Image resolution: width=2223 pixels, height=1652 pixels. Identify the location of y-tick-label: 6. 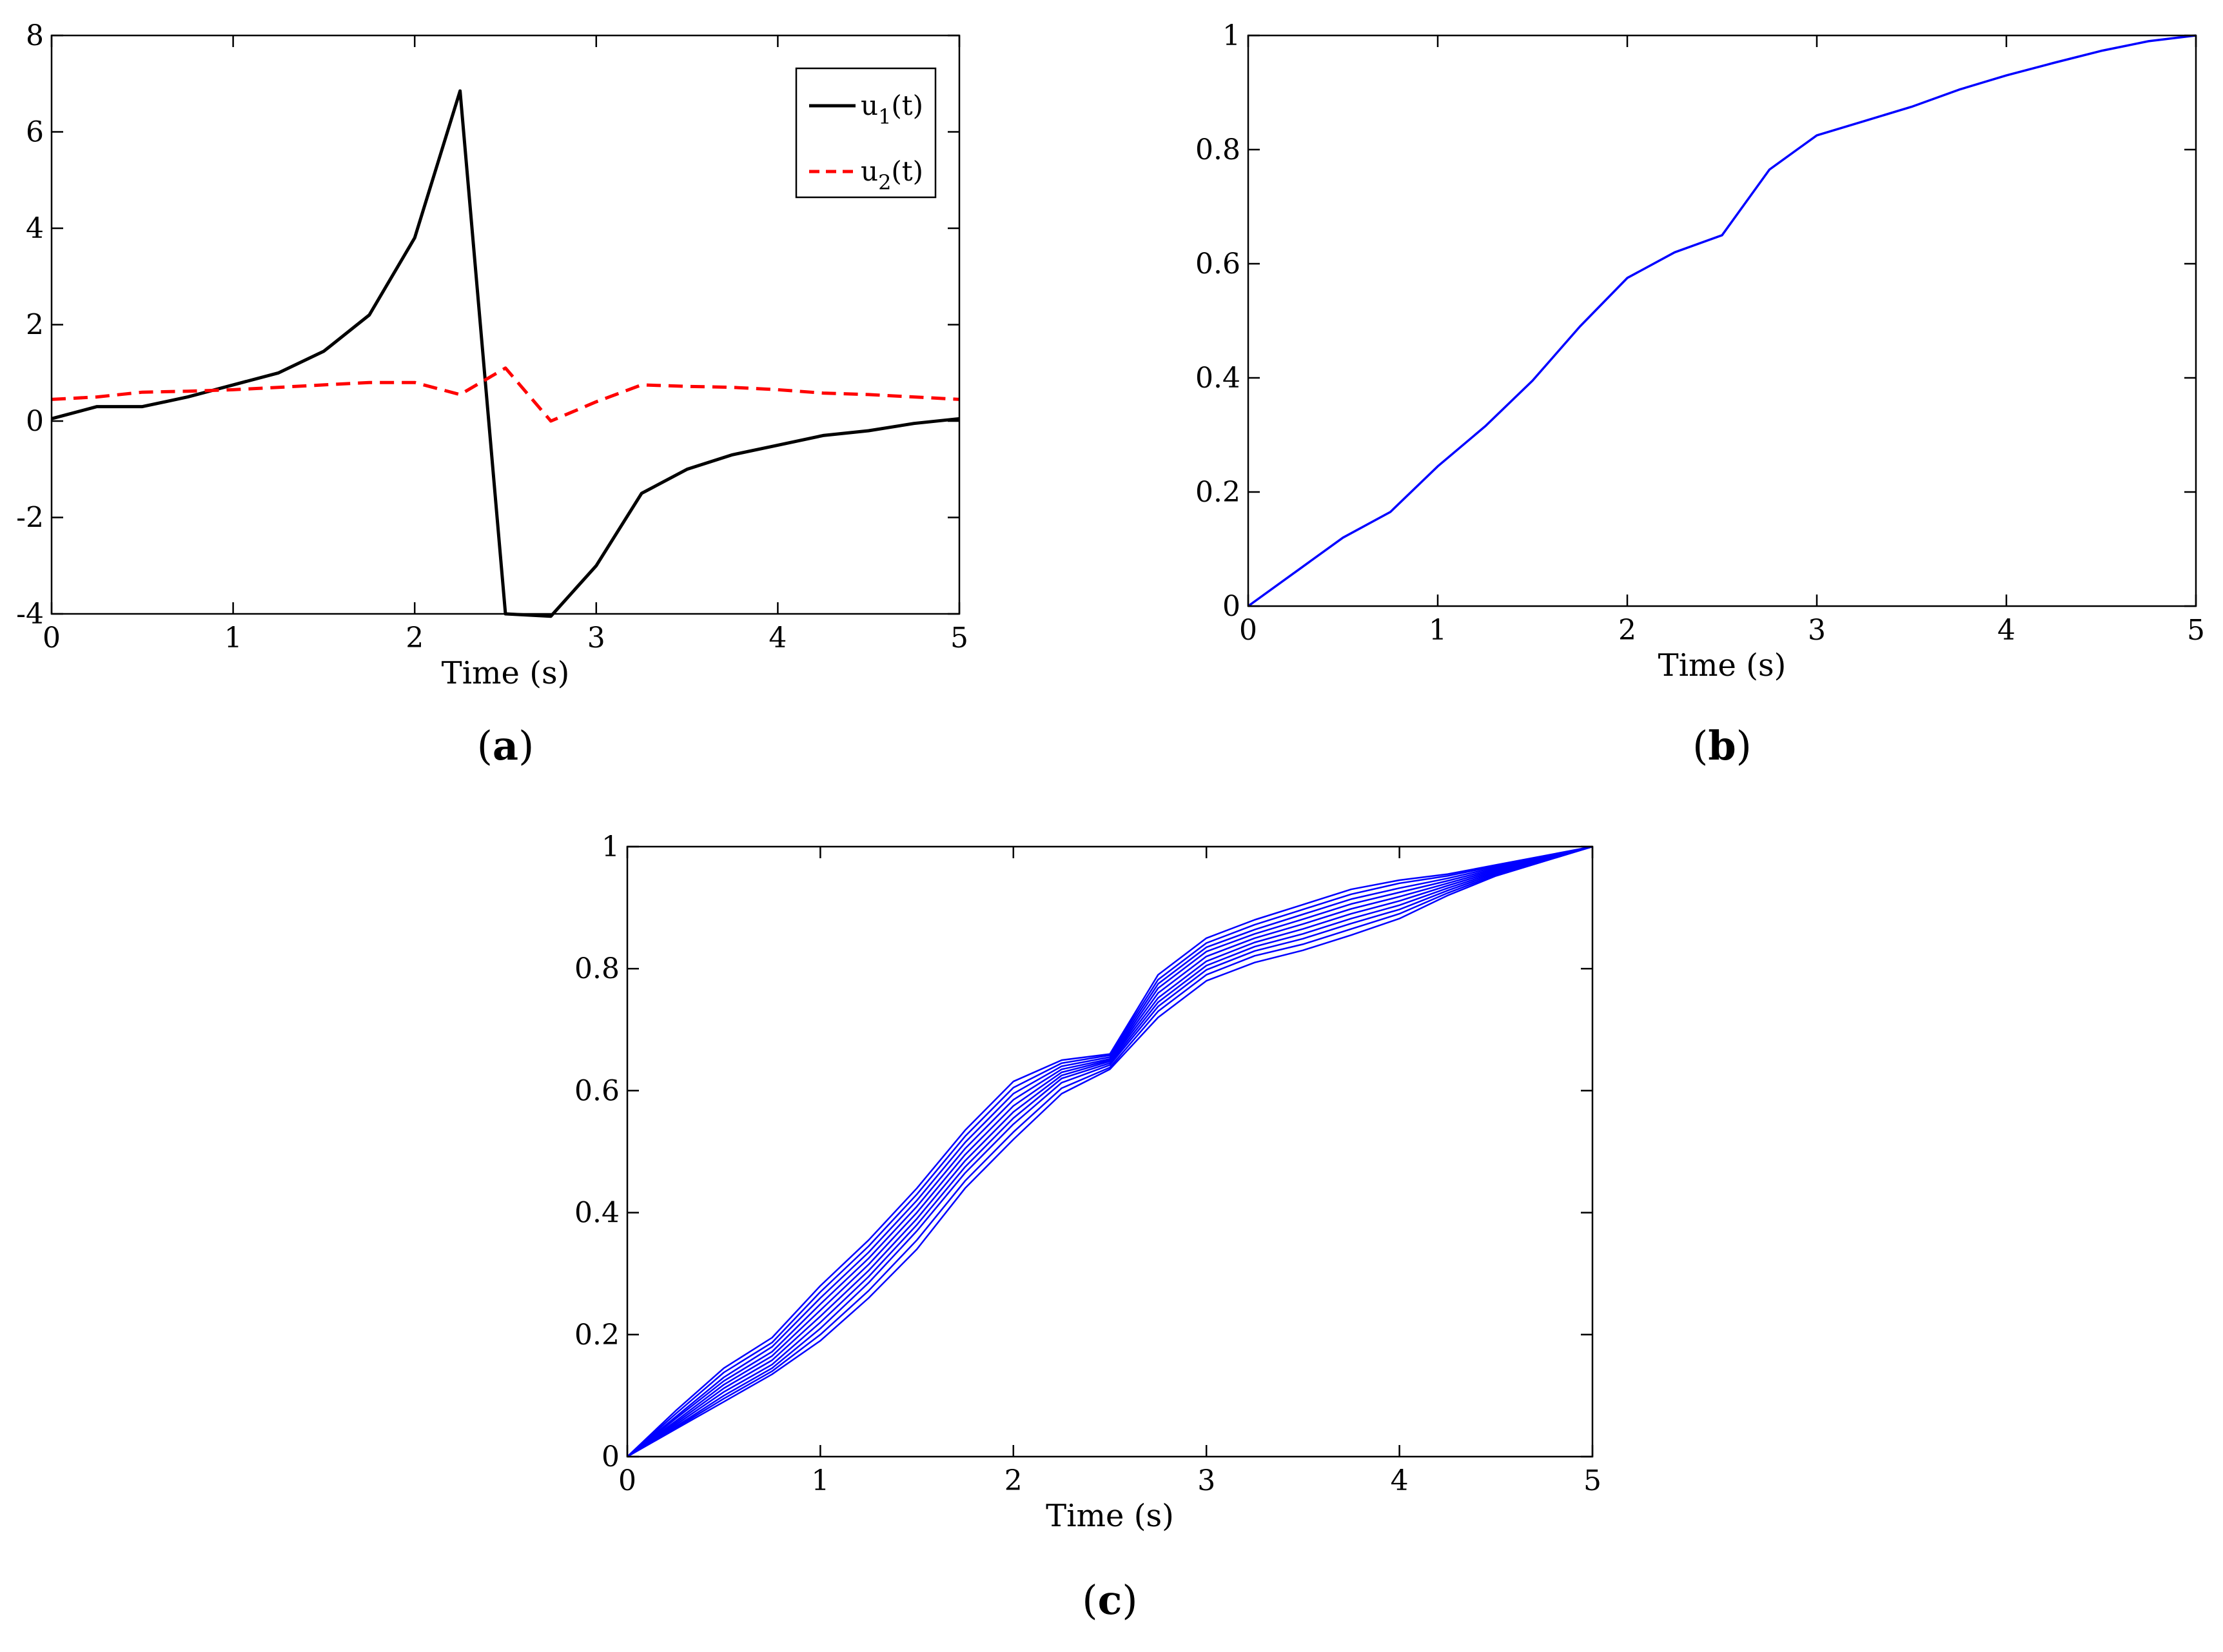
(35, 132).